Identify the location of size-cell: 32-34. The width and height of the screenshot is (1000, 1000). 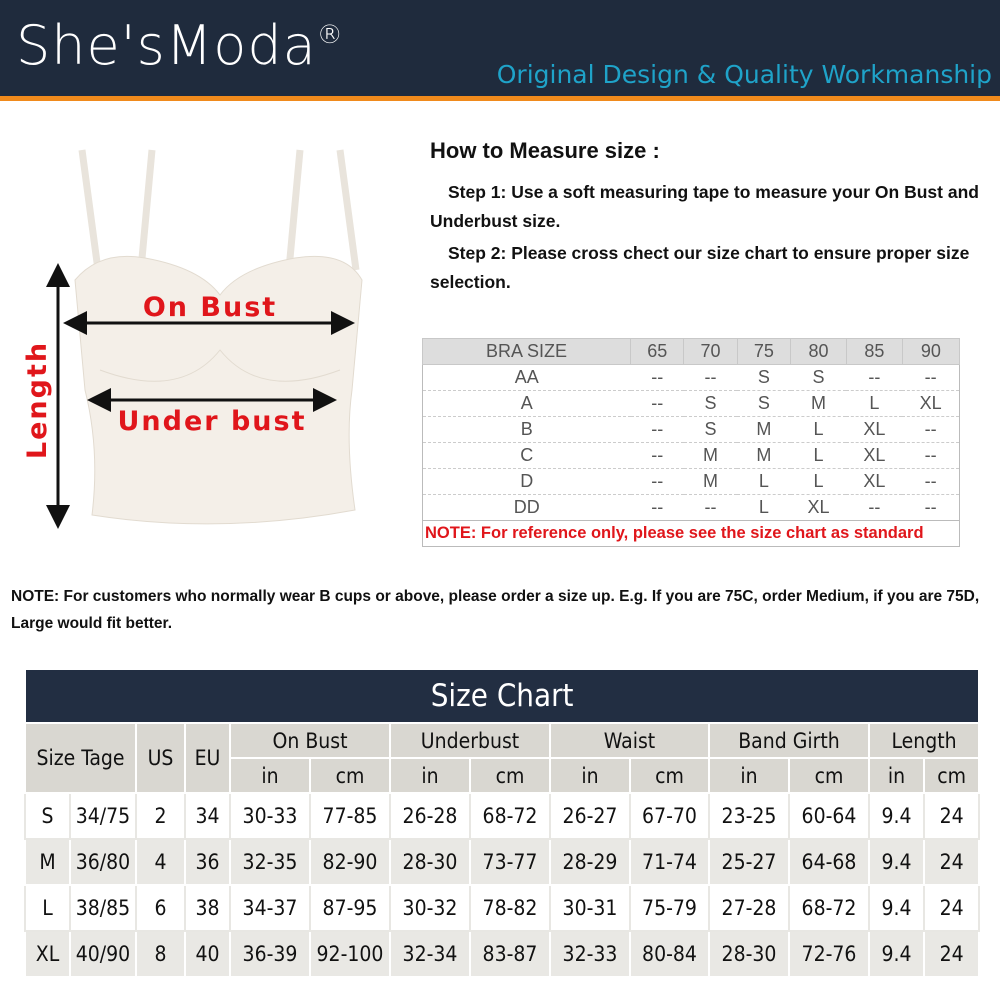
(430, 954).